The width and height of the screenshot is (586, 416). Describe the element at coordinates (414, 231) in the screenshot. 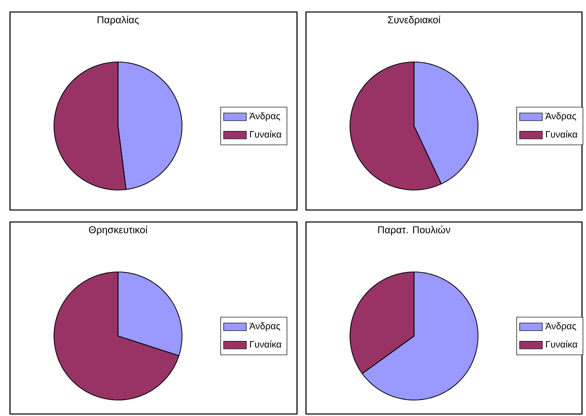

I see `chart-title: Παρατ. Πουλιών` at that location.